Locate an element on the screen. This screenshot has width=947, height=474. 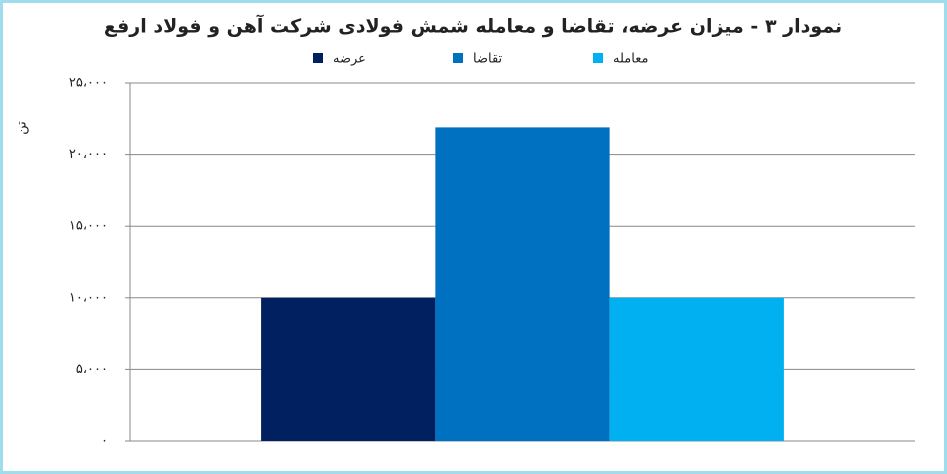
y-tick-label: ۰ is located at coordinates (104, 441).